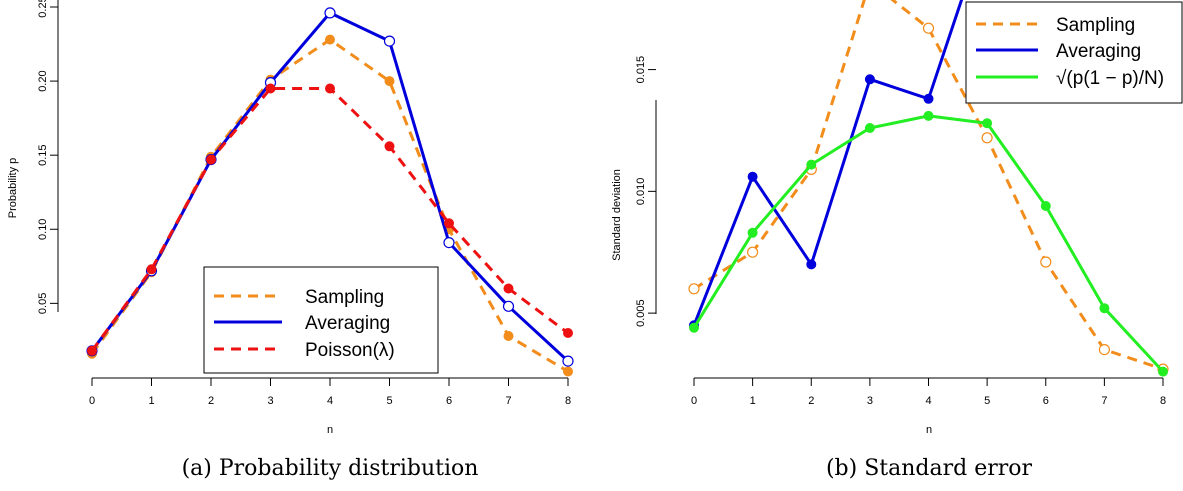  Describe the element at coordinates (617, 215) in the screenshot. I see `panel-b-y-axis-title: Standard deviation` at that location.